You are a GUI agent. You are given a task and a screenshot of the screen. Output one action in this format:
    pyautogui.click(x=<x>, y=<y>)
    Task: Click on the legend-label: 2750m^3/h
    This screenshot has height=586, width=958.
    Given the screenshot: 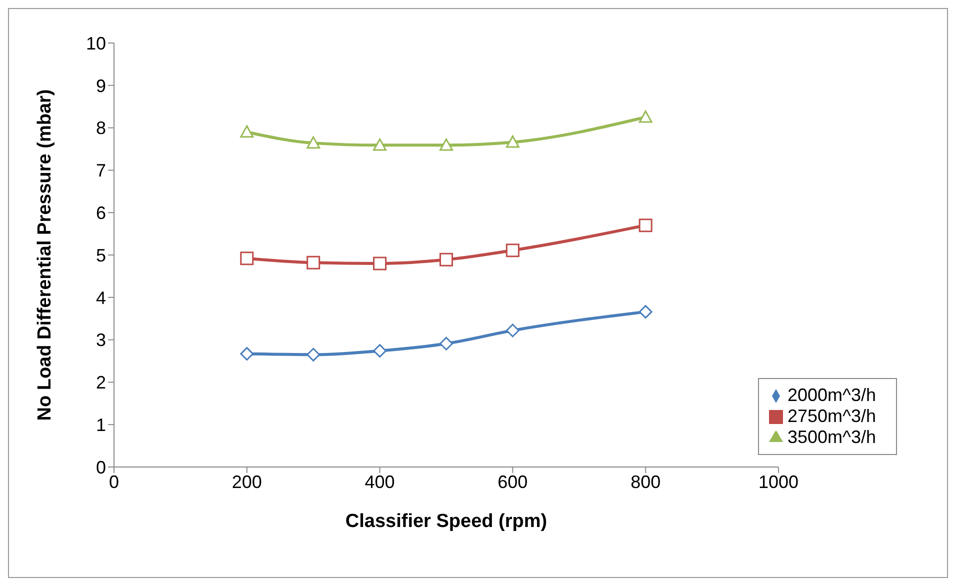 What is the action you would take?
    pyautogui.click(x=831, y=416)
    